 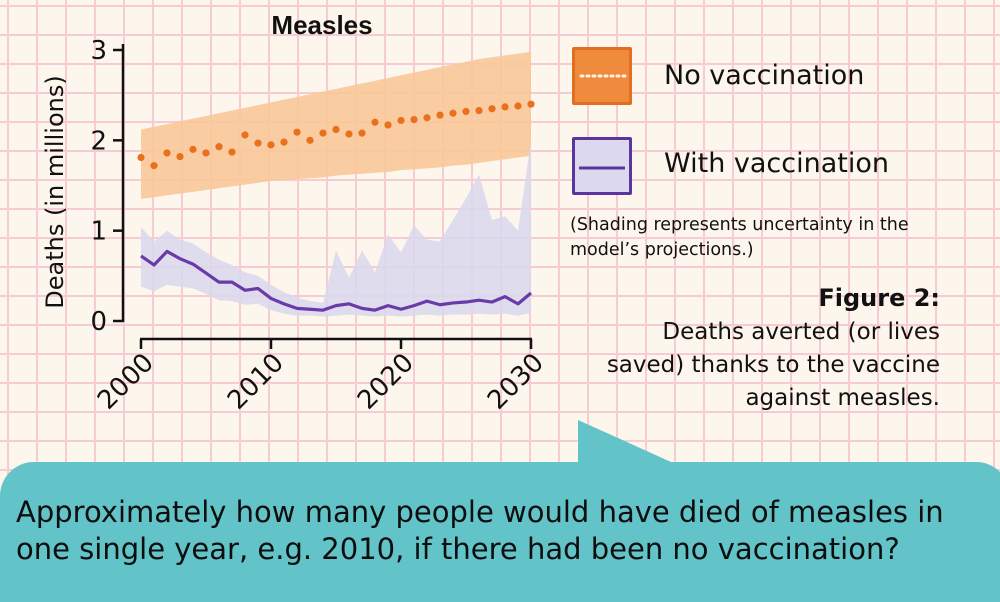 What do you see at coordinates (126, 382) in the screenshot?
I see `x-tick-label: 2000` at bounding box center [126, 382].